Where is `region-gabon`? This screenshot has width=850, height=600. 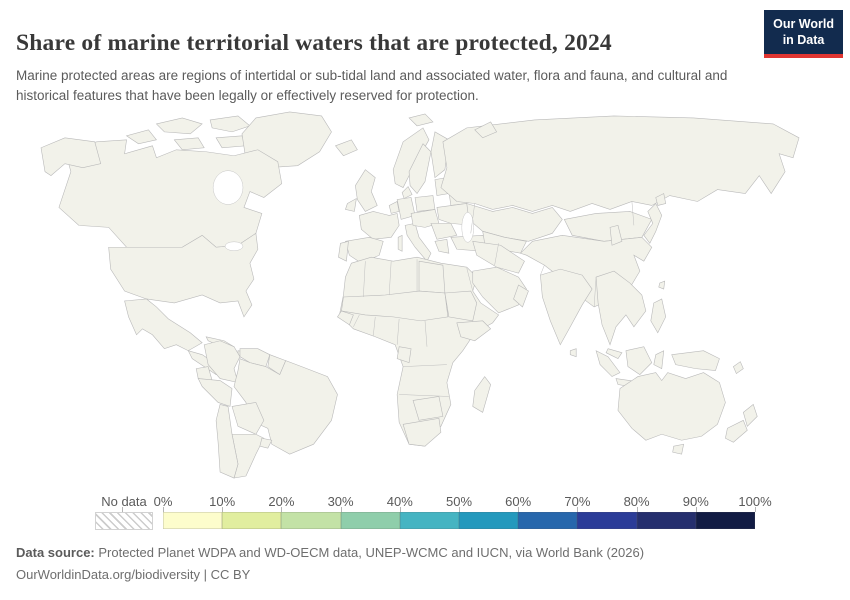 region-gabon is located at coordinates (404, 355).